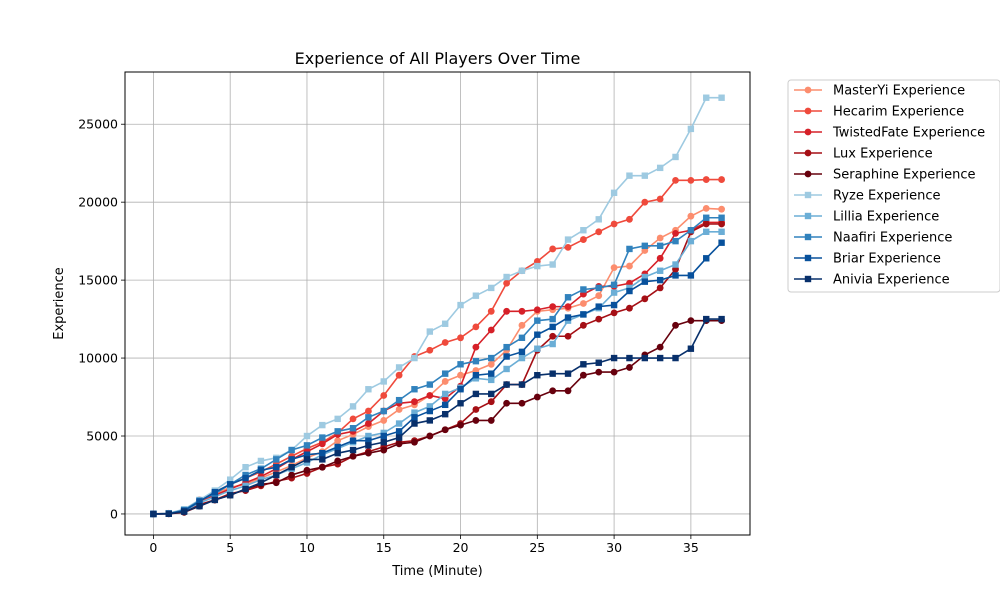  I want to click on legend-item: Ryze Experience, so click(867, 196).